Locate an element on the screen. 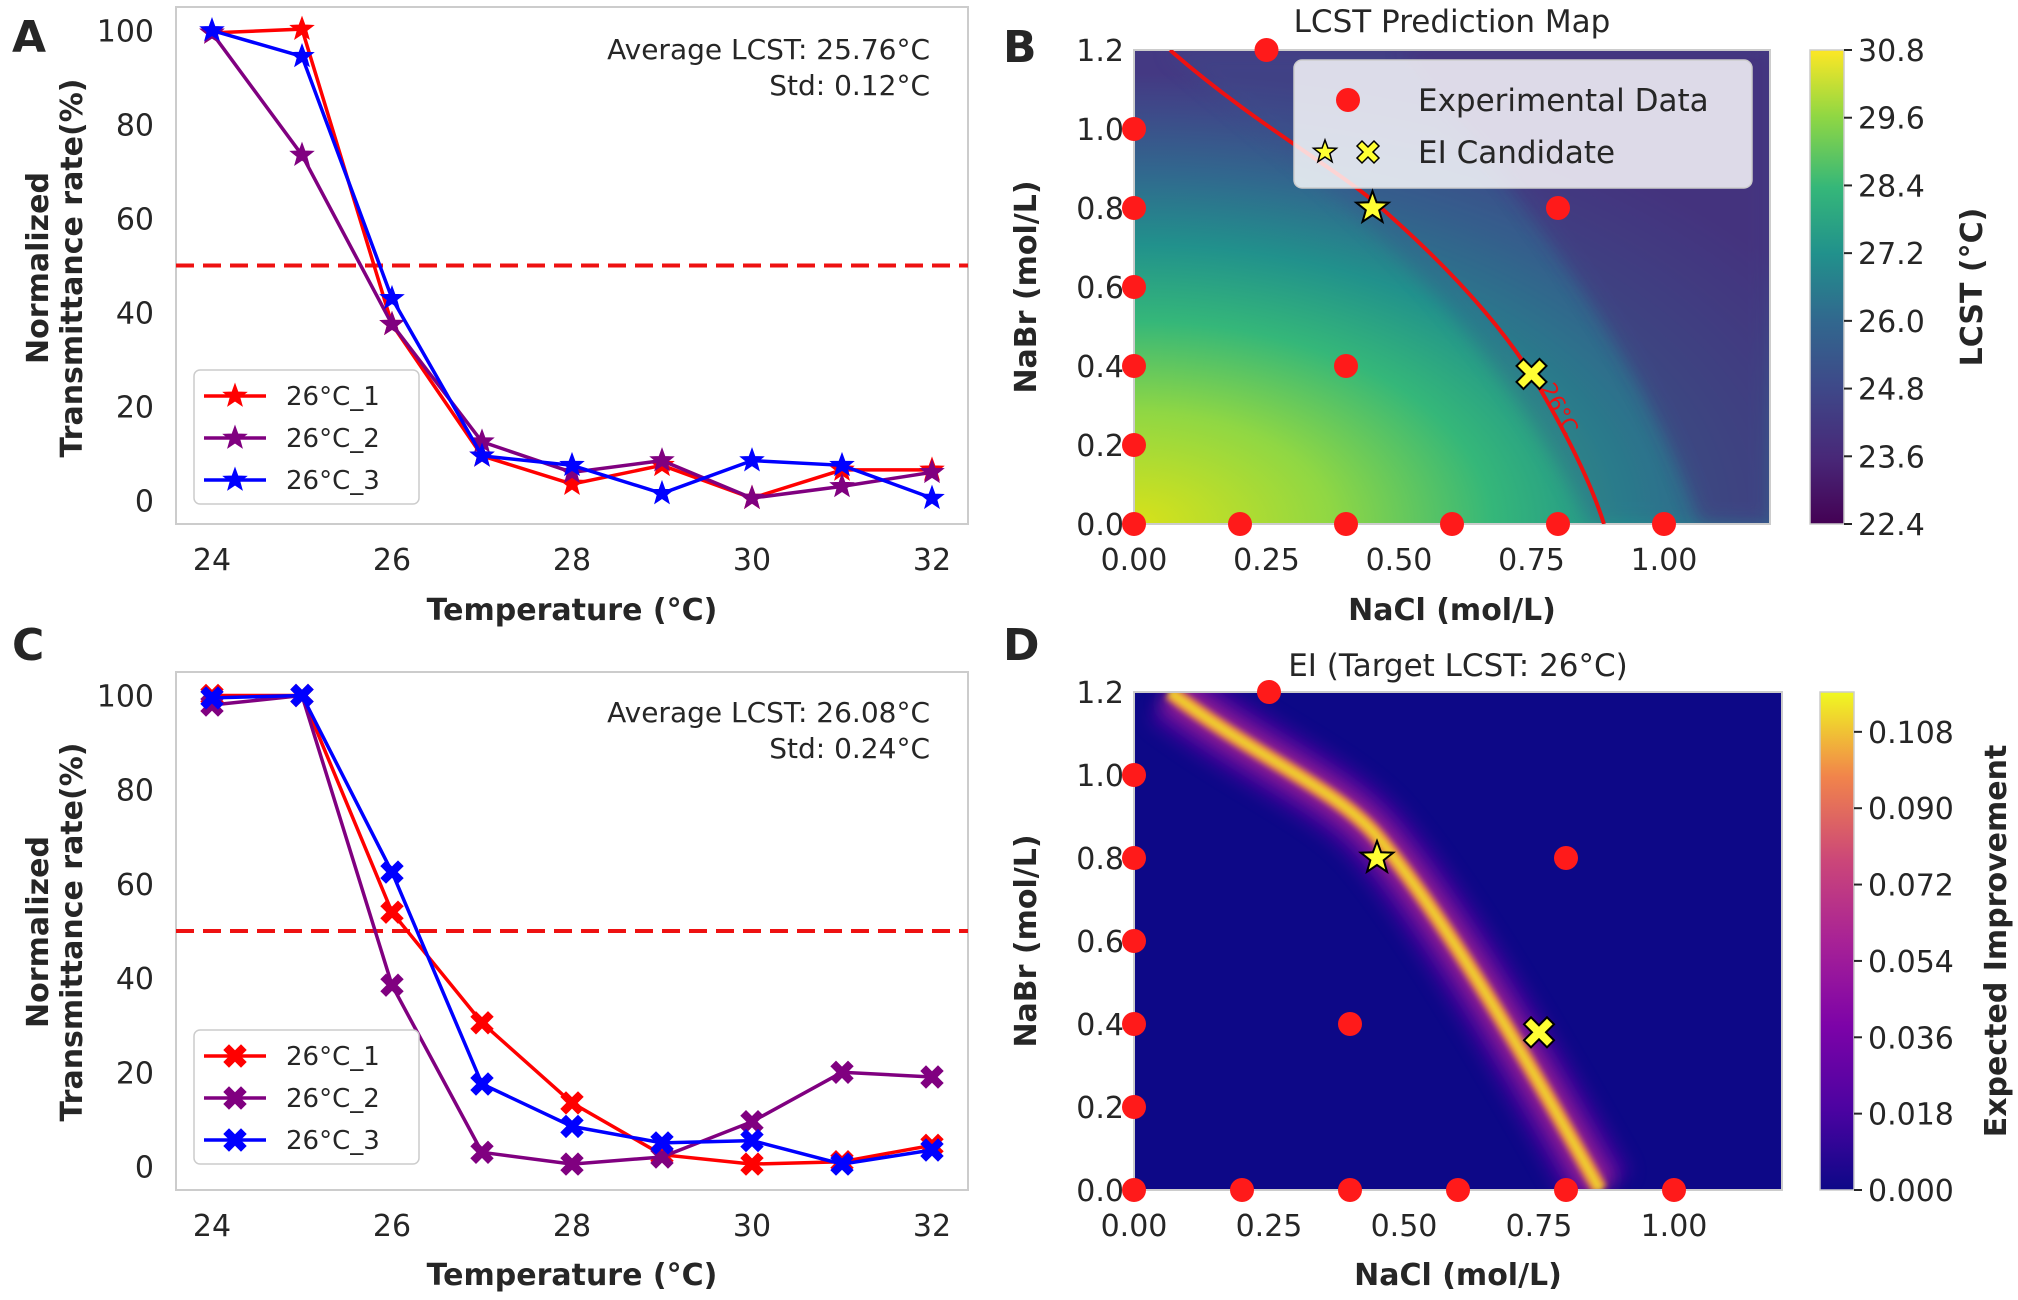 Image resolution: width=2018 pixels, height=1300 pixels. panel-b-title: LCST Prediction Map is located at coordinates (1452, 22).